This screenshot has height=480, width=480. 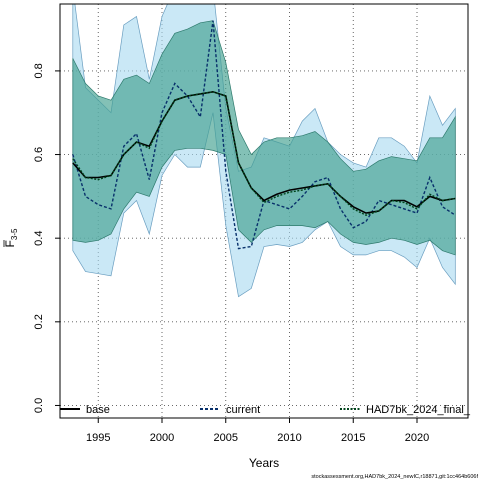 What do you see at coordinates (46, 238) in the screenshot?
I see `y-axis: 0.0 0.2 0.4 0.6 0.8` at bounding box center [46, 238].